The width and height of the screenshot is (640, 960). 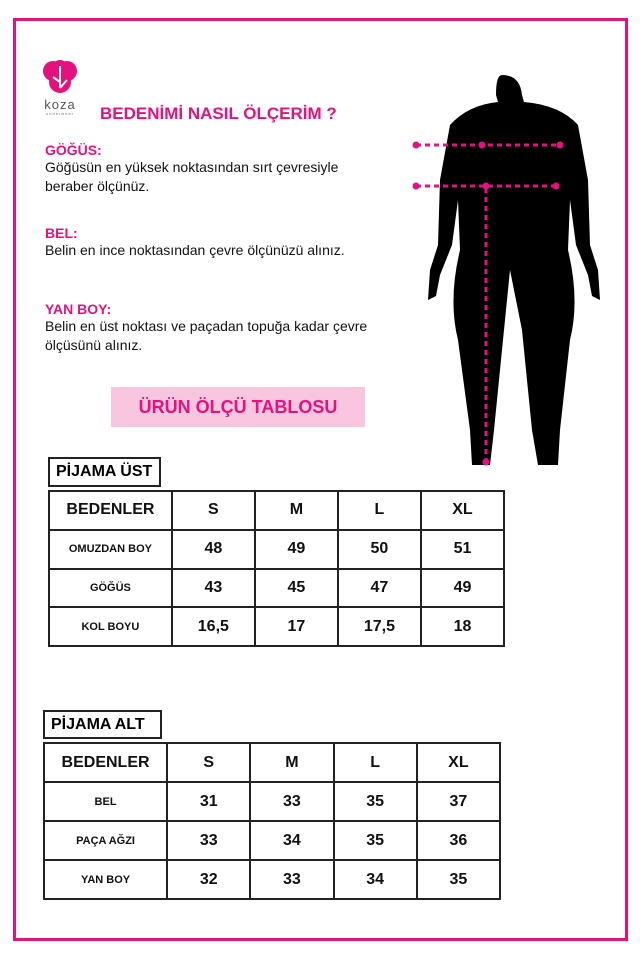 What do you see at coordinates (104, 472) in the screenshot?
I see `table-label-top: PİJAMA ÜST` at bounding box center [104, 472].